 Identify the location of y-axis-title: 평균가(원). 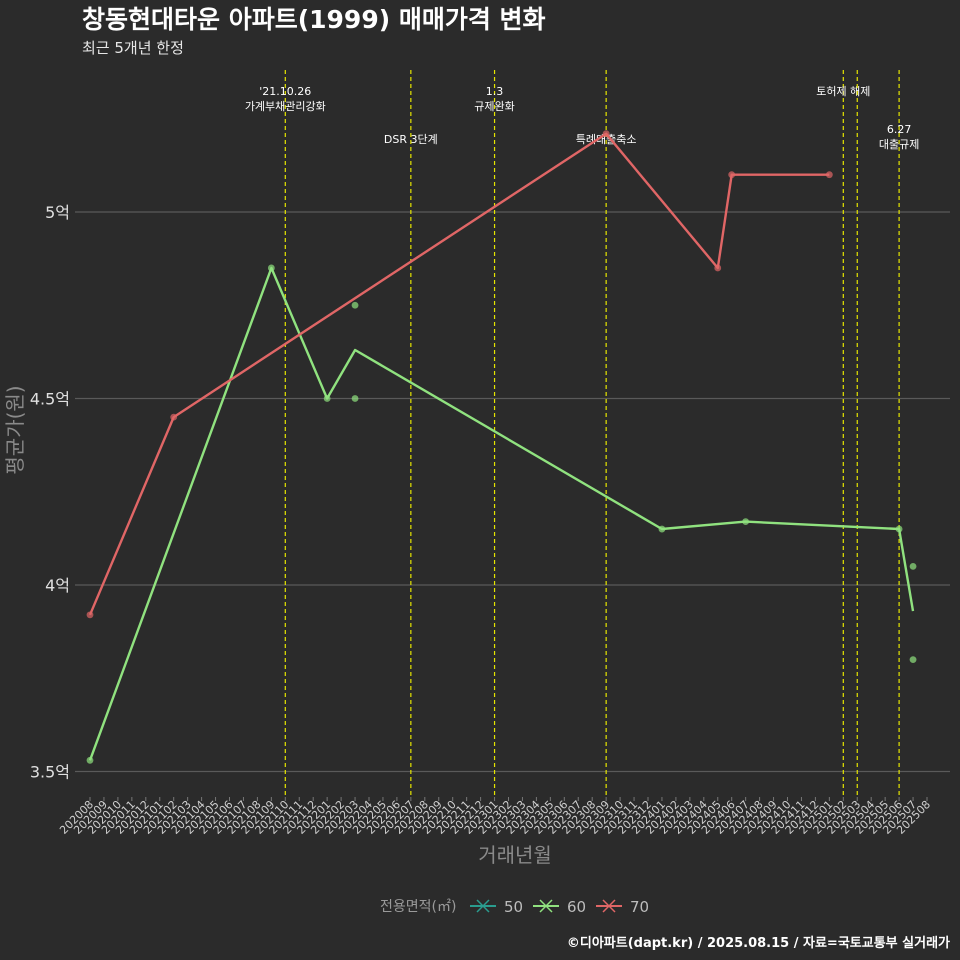
(15, 429).